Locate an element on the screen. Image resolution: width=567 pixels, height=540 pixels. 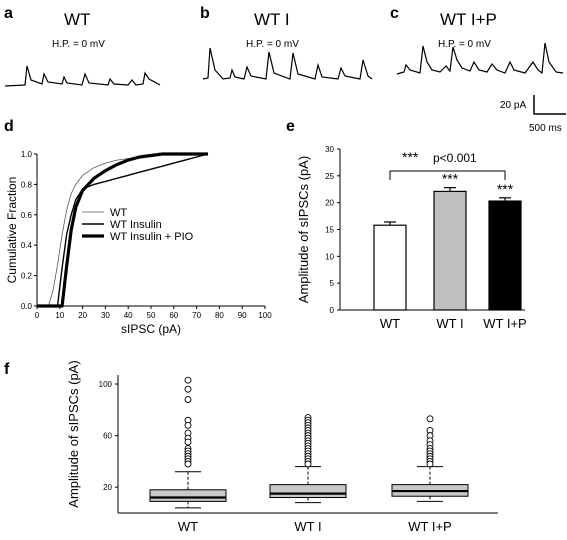
y-tick-label: 30 is located at coordinates (329, 149).